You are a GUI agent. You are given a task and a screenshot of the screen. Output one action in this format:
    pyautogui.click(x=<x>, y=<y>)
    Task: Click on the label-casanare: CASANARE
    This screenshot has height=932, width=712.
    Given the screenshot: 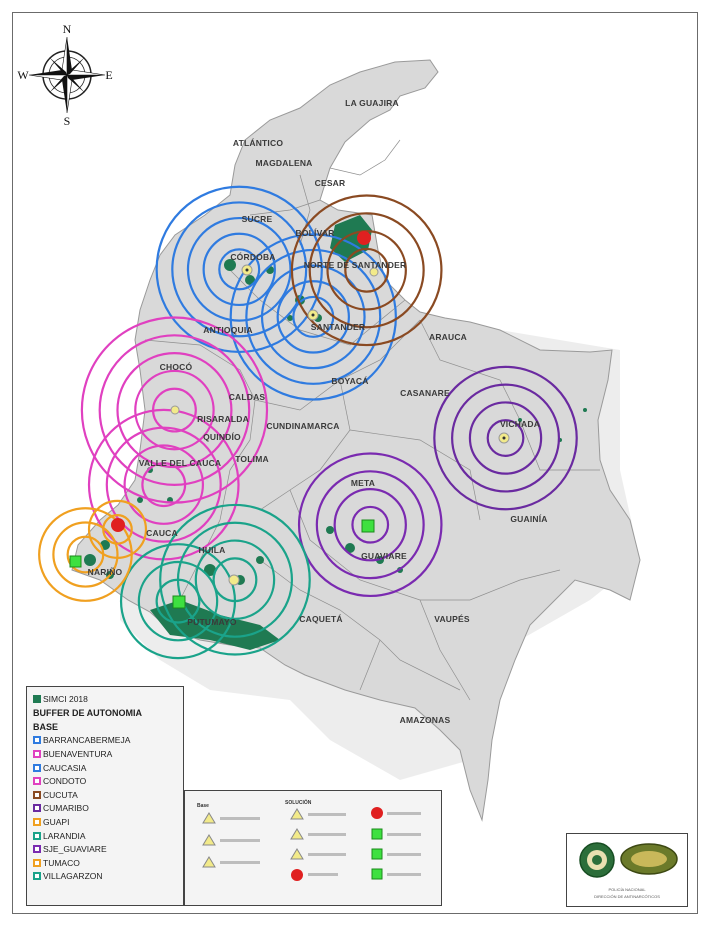 What is the action you would take?
    pyautogui.click(x=425, y=393)
    